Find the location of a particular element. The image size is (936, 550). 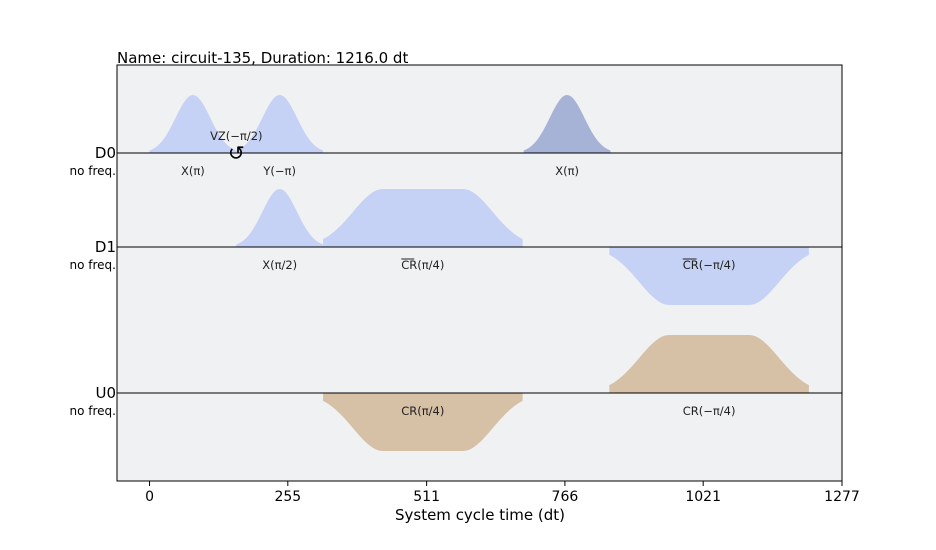

x-tick-label-5: 1021 is located at coordinates (703, 497).